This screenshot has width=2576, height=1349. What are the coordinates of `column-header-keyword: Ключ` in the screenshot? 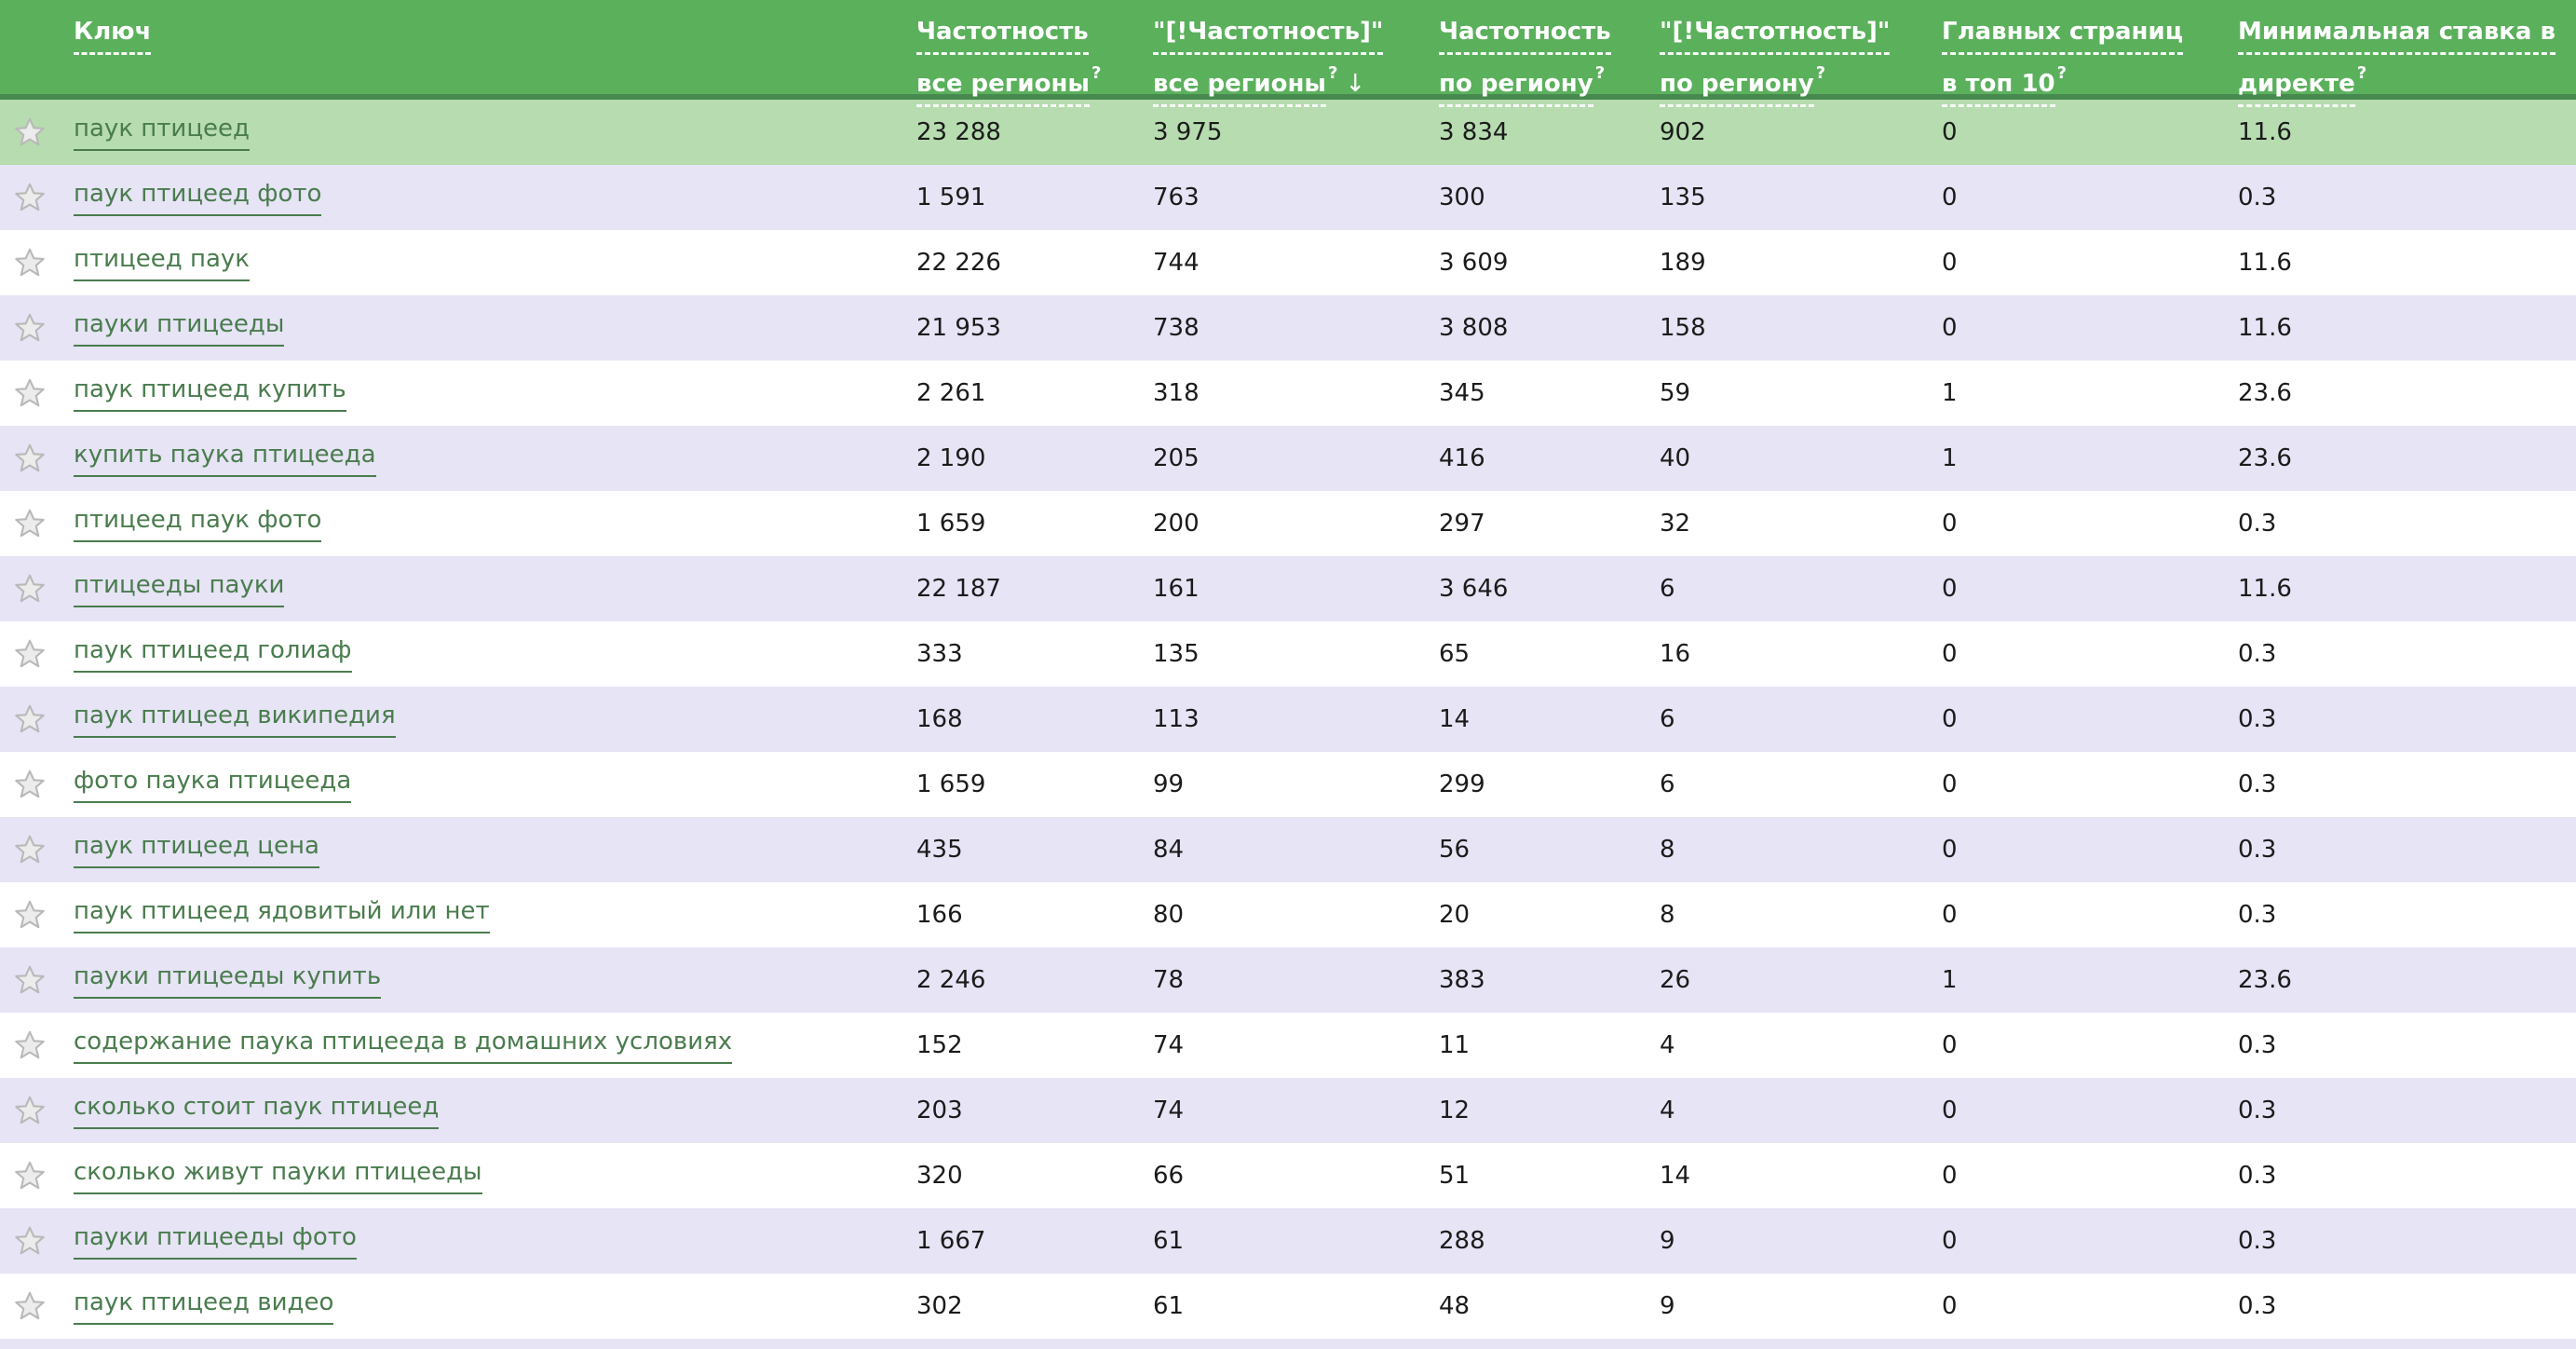 It's located at (488, 34).